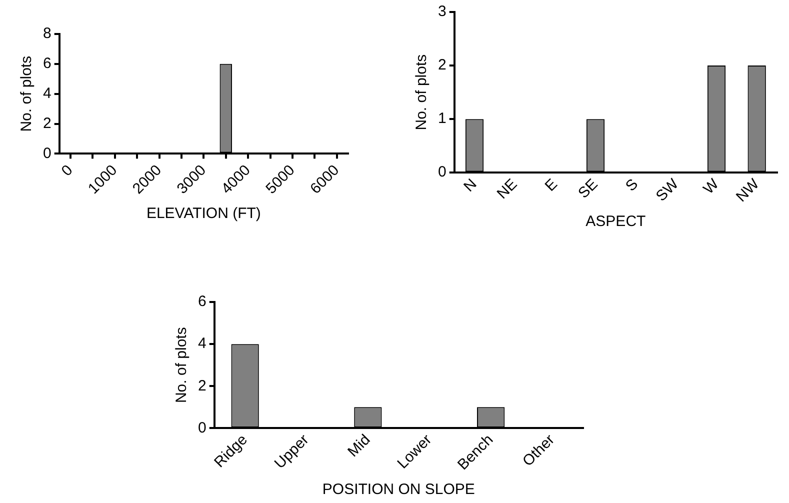 The width and height of the screenshot is (789, 503). I want to click on x-tick-label: SW, so click(667, 190).